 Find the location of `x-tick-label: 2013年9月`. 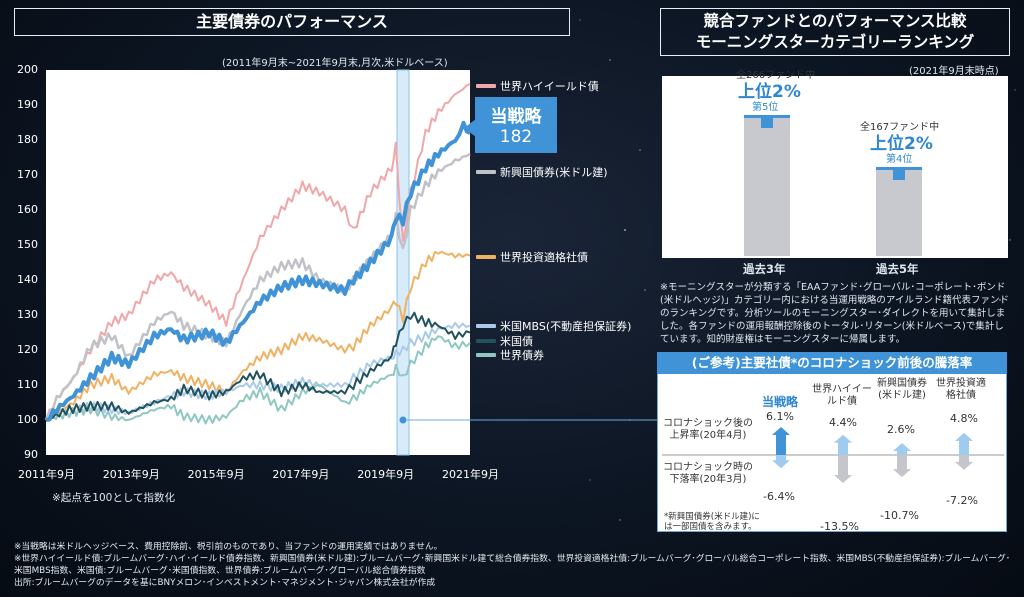

x-tick-label: 2013年9月 is located at coordinates (131, 474).